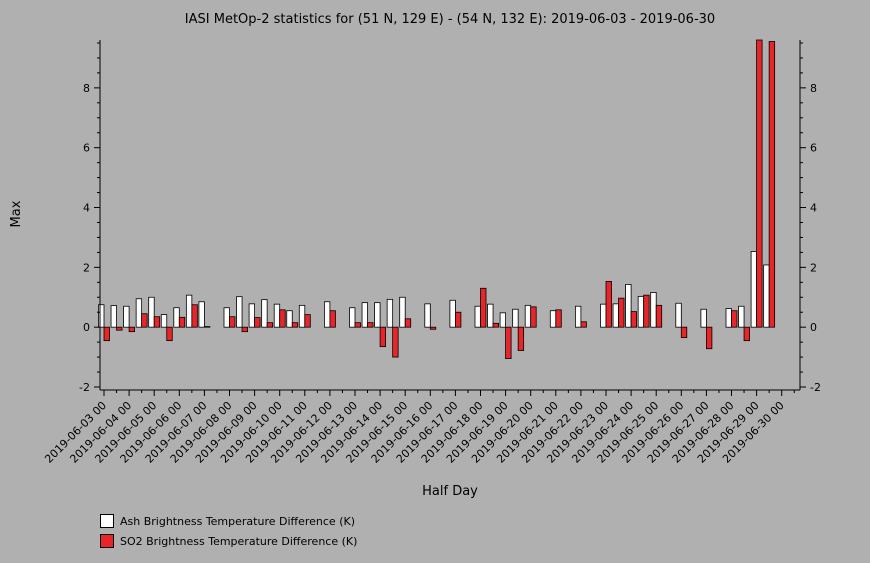 The image size is (870, 563). I want to click on y-axis-label: Max, so click(16, 213).